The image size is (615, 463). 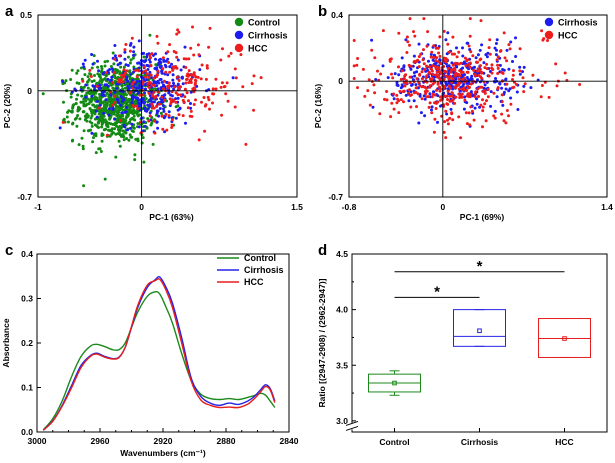 What do you see at coordinates (455, 79) in the screenshot?
I see `series-cirrhosis-points` at bounding box center [455, 79].